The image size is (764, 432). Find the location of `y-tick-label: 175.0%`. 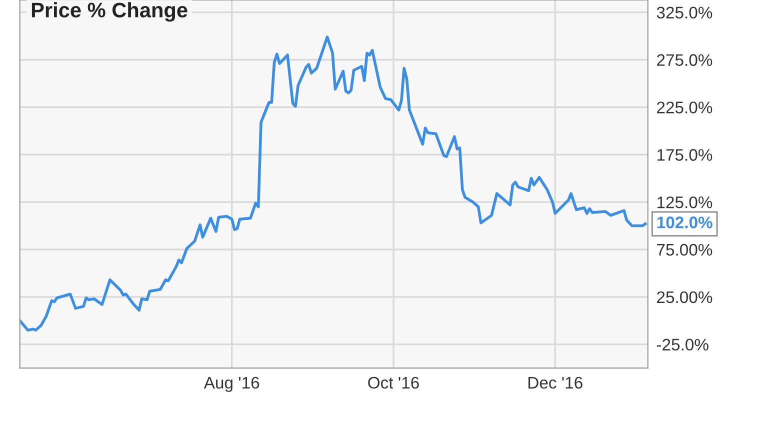

y-tick-label: 175.0% is located at coordinates (684, 155).